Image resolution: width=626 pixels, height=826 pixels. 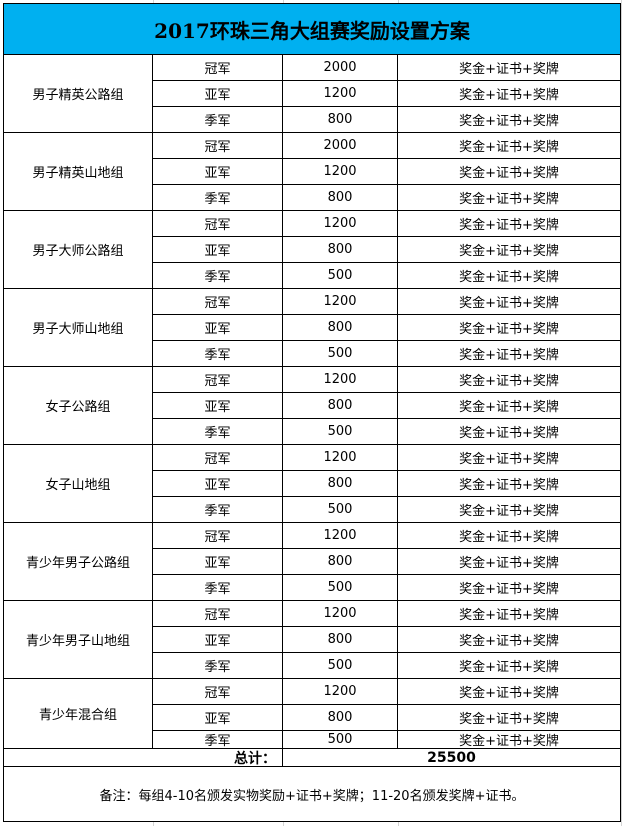 What do you see at coordinates (78, 562) in the screenshot?
I see `group-name-cell: 青少年男子公路组` at bounding box center [78, 562].